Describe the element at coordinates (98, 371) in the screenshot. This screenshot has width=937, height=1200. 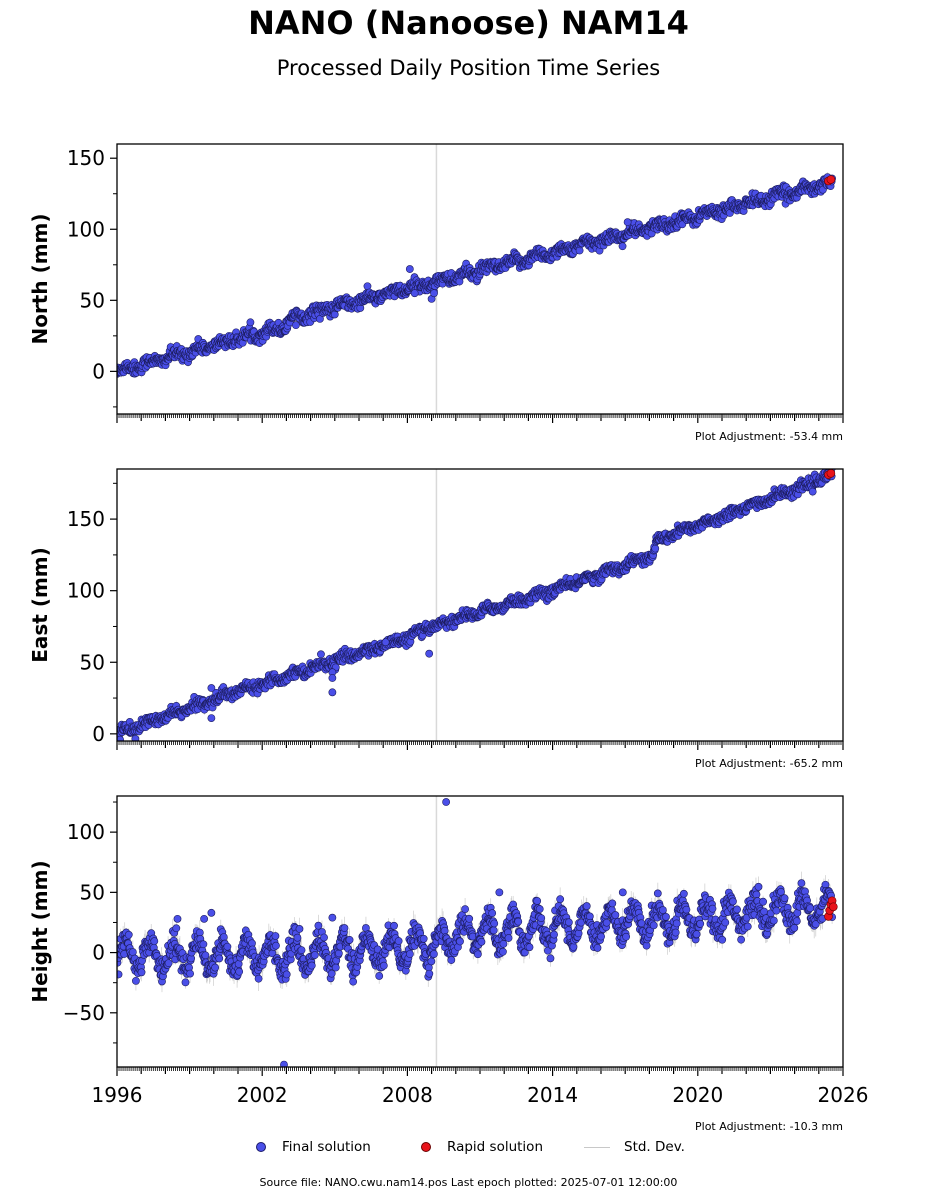
I see `y-tick-label: 0` at that location.